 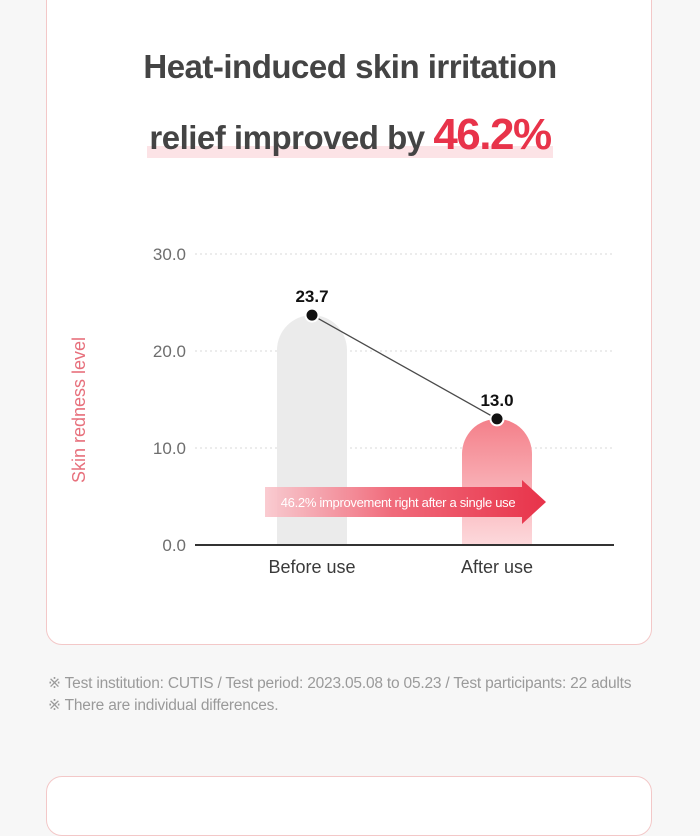 What do you see at coordinates (311, 296) in the screenshot?
I see `value-label: 23.7` at bounding box center [311, 296].